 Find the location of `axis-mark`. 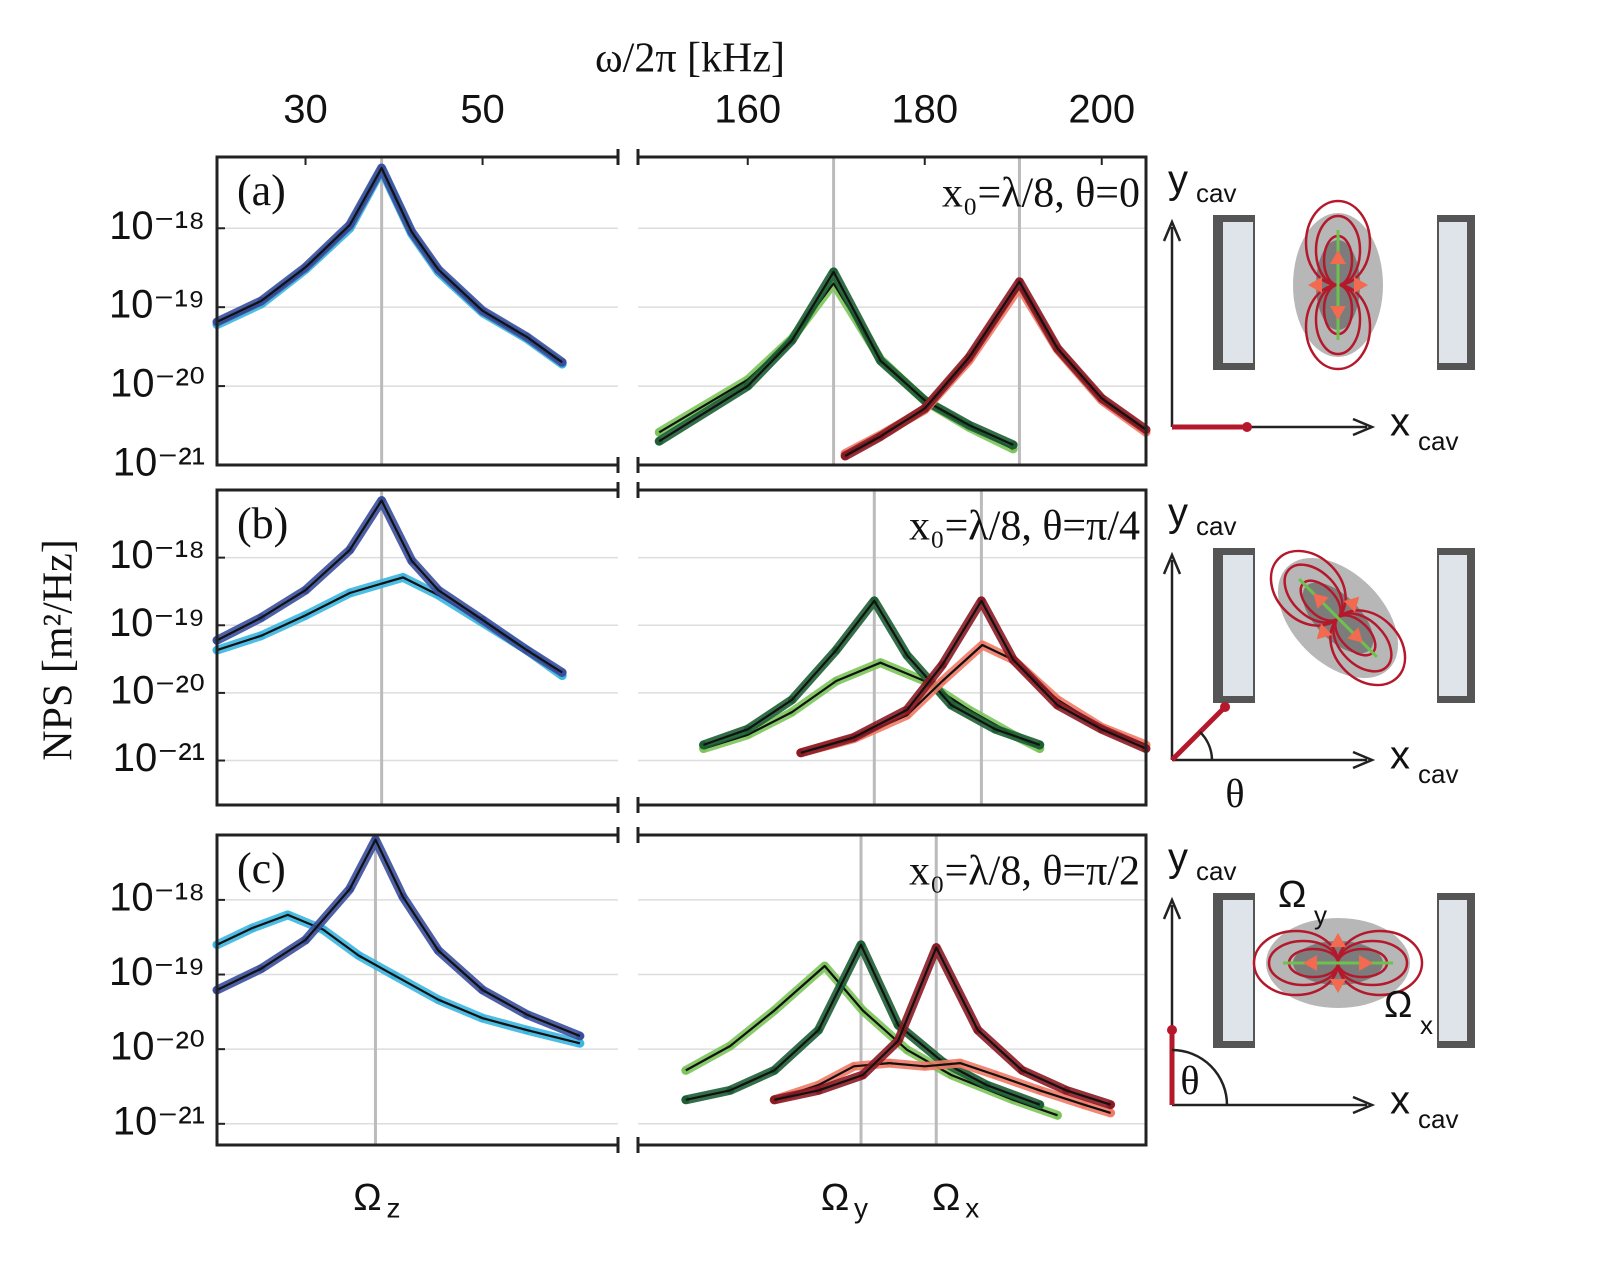

axis-mark is located at coordinates (1338, 618).